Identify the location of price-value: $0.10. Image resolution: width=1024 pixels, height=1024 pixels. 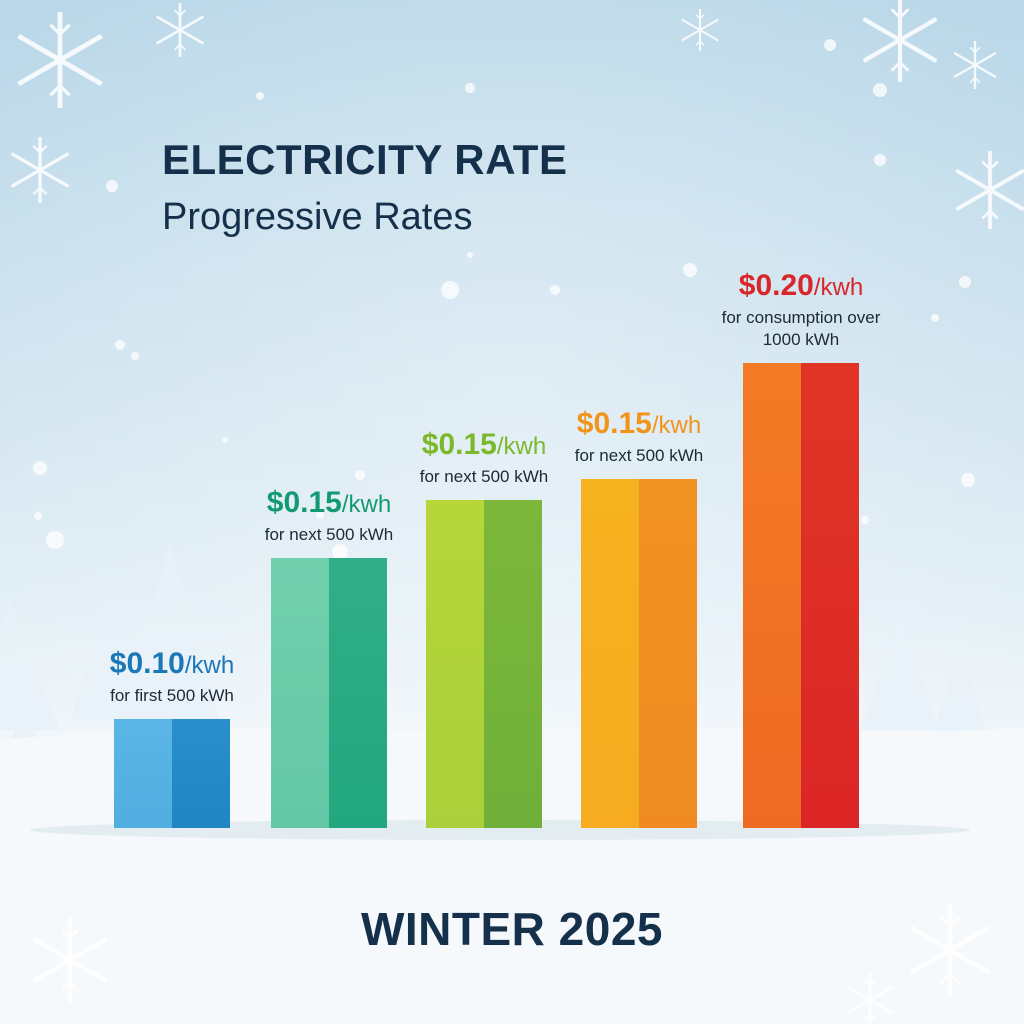
(147, 663).